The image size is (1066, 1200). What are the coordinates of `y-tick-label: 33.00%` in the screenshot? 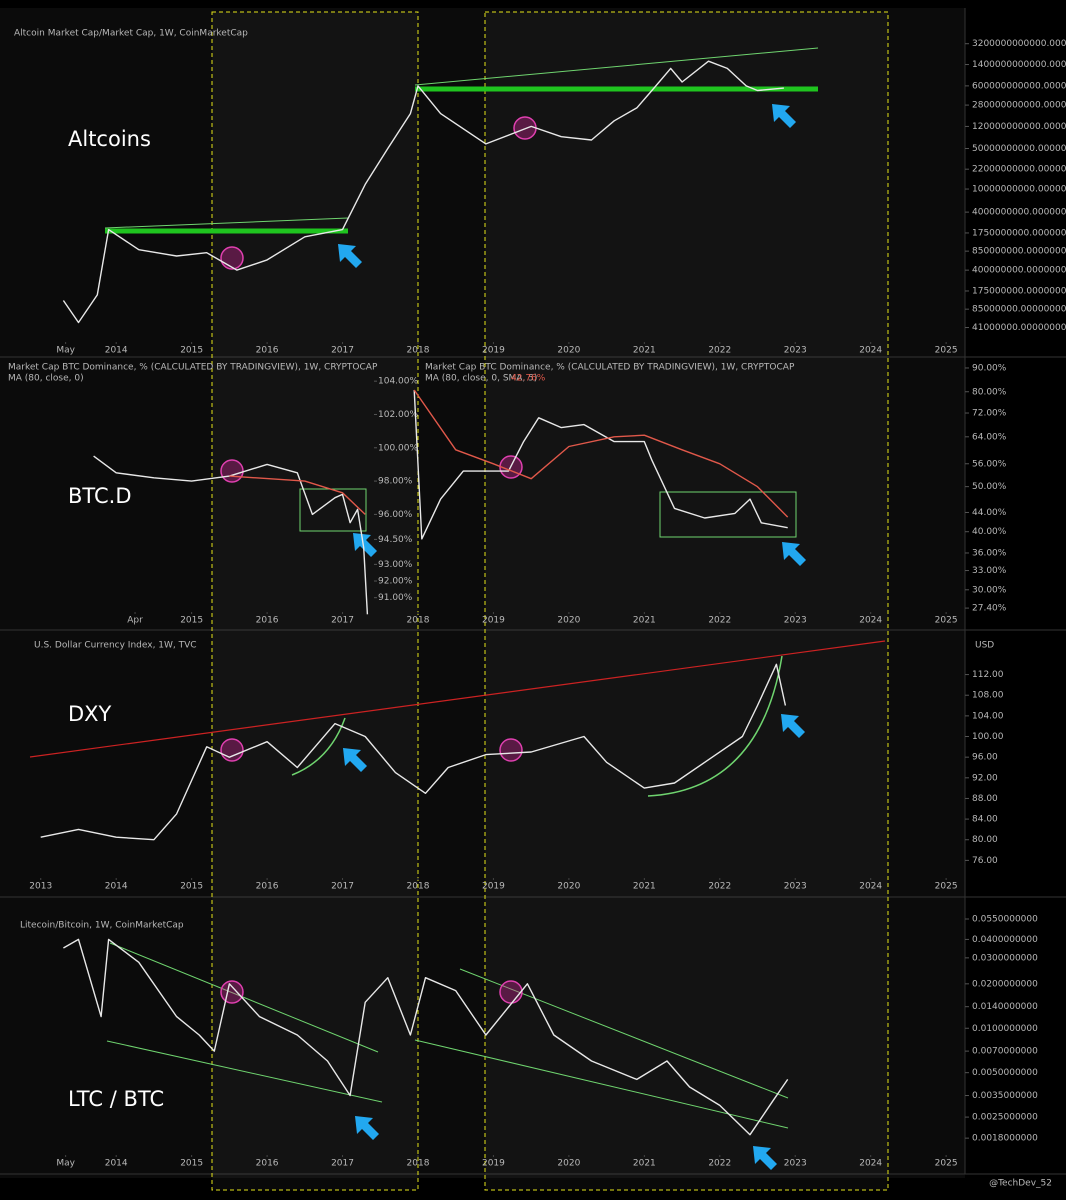 It's located at (989, 571).